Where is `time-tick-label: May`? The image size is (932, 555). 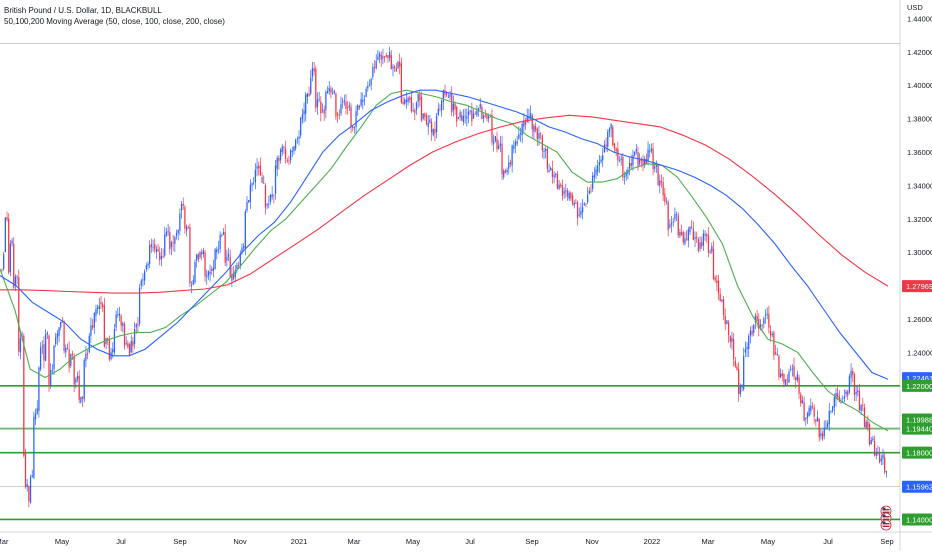
time-tick-label: May is located at coordinates (413, 541).